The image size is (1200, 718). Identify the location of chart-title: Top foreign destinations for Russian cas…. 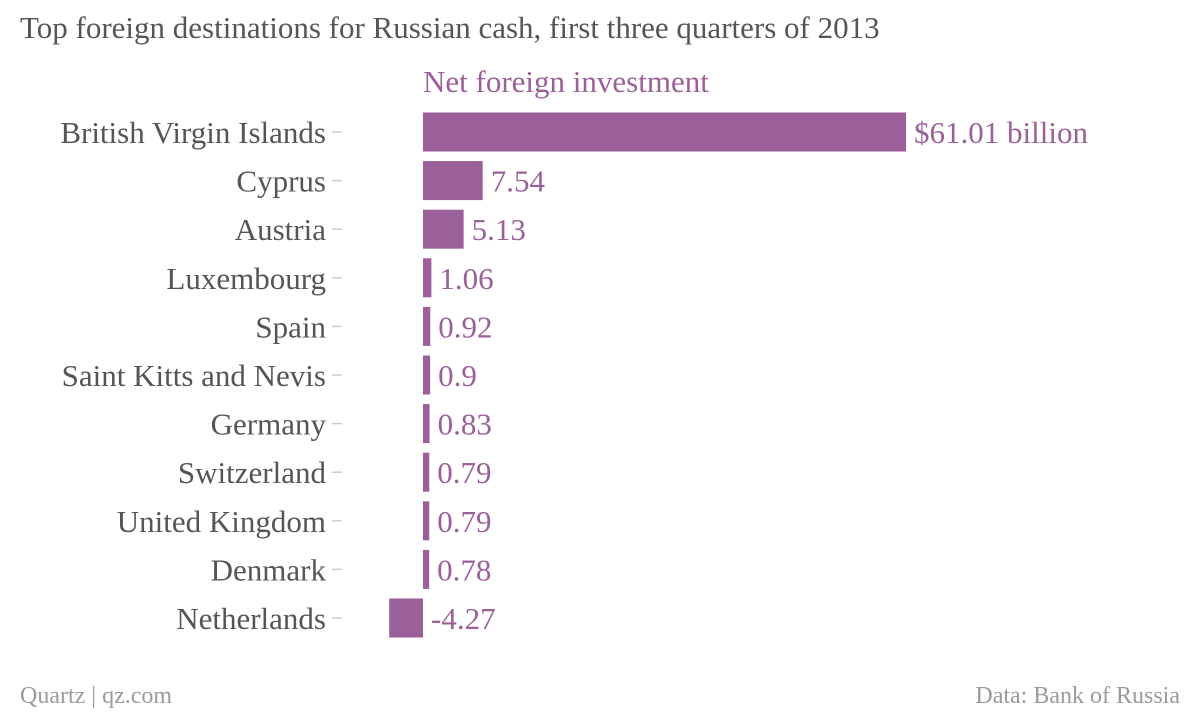
(450, 27).